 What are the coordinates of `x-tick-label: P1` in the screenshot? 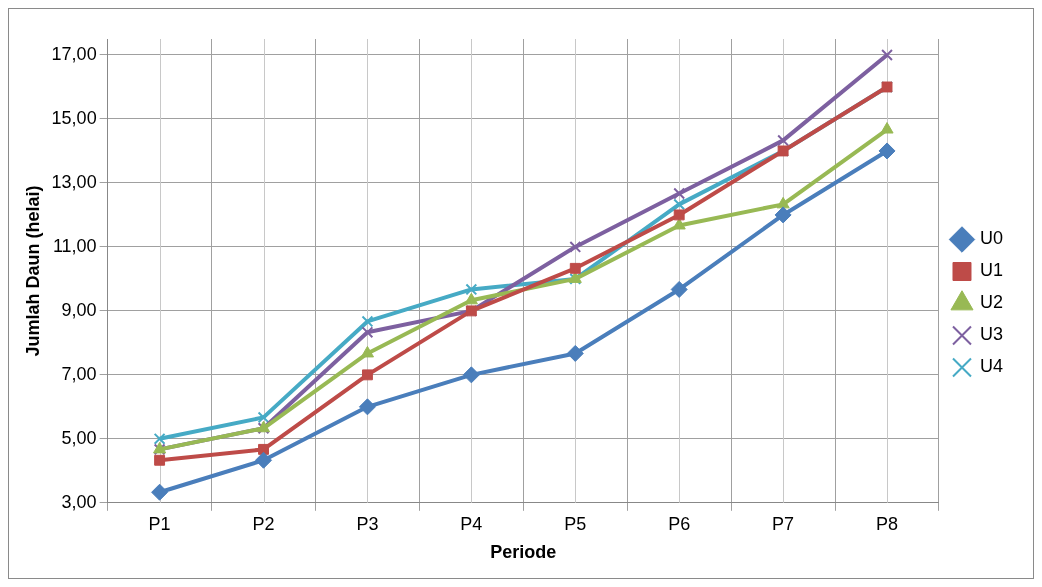 It's located at (159, 523).